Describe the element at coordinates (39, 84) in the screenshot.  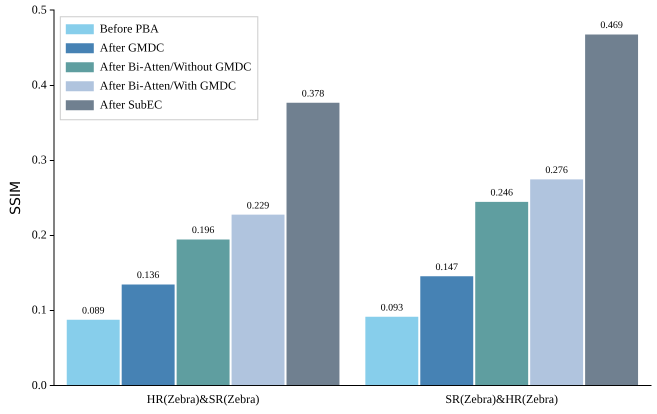
I see `y-tick-label: 0.4` at that location.